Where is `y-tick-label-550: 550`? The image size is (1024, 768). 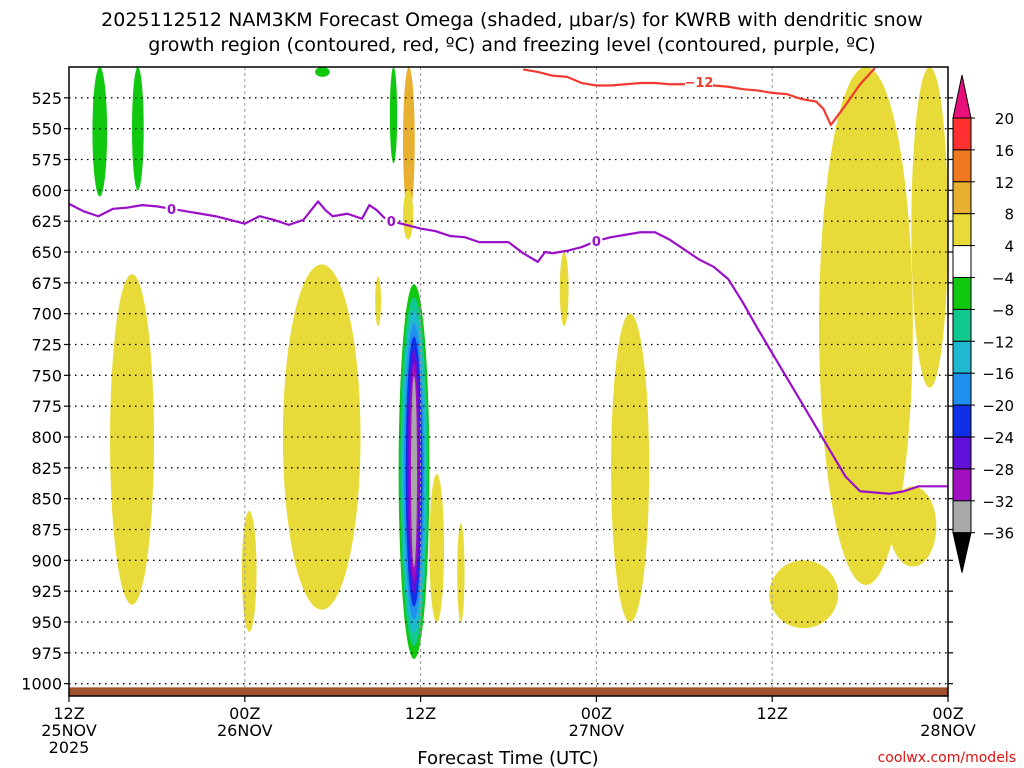
y-tick-label-550: 550 is located at coordinates (46, 129).